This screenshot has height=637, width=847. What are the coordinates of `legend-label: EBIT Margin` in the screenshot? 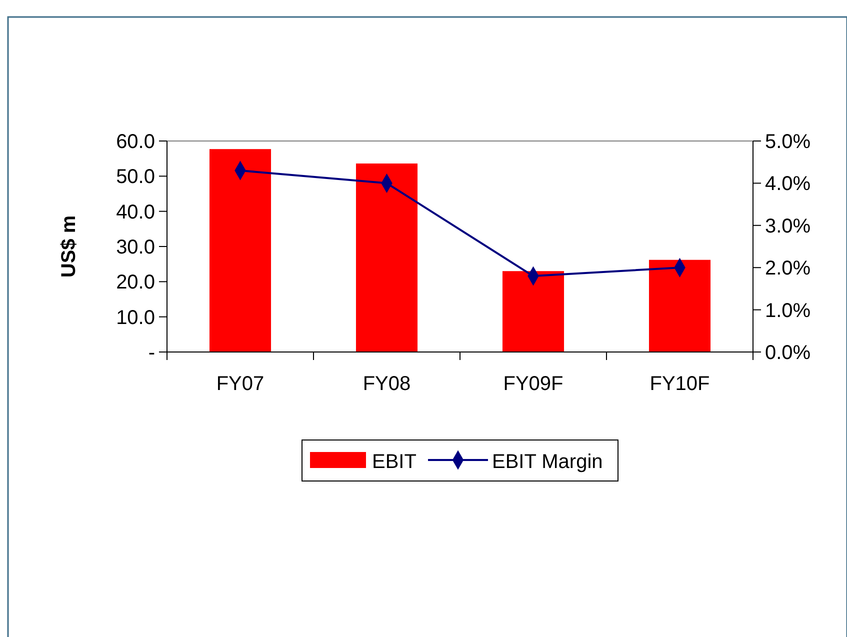 It's located at (547, 462).